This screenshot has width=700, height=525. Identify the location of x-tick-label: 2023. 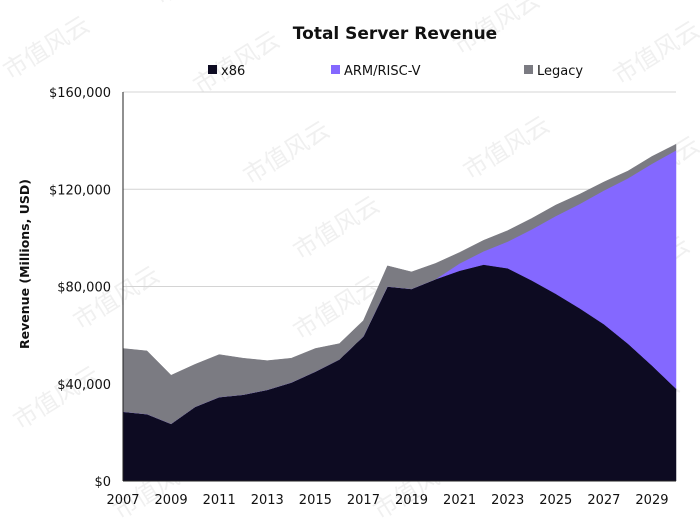
(507, 500).